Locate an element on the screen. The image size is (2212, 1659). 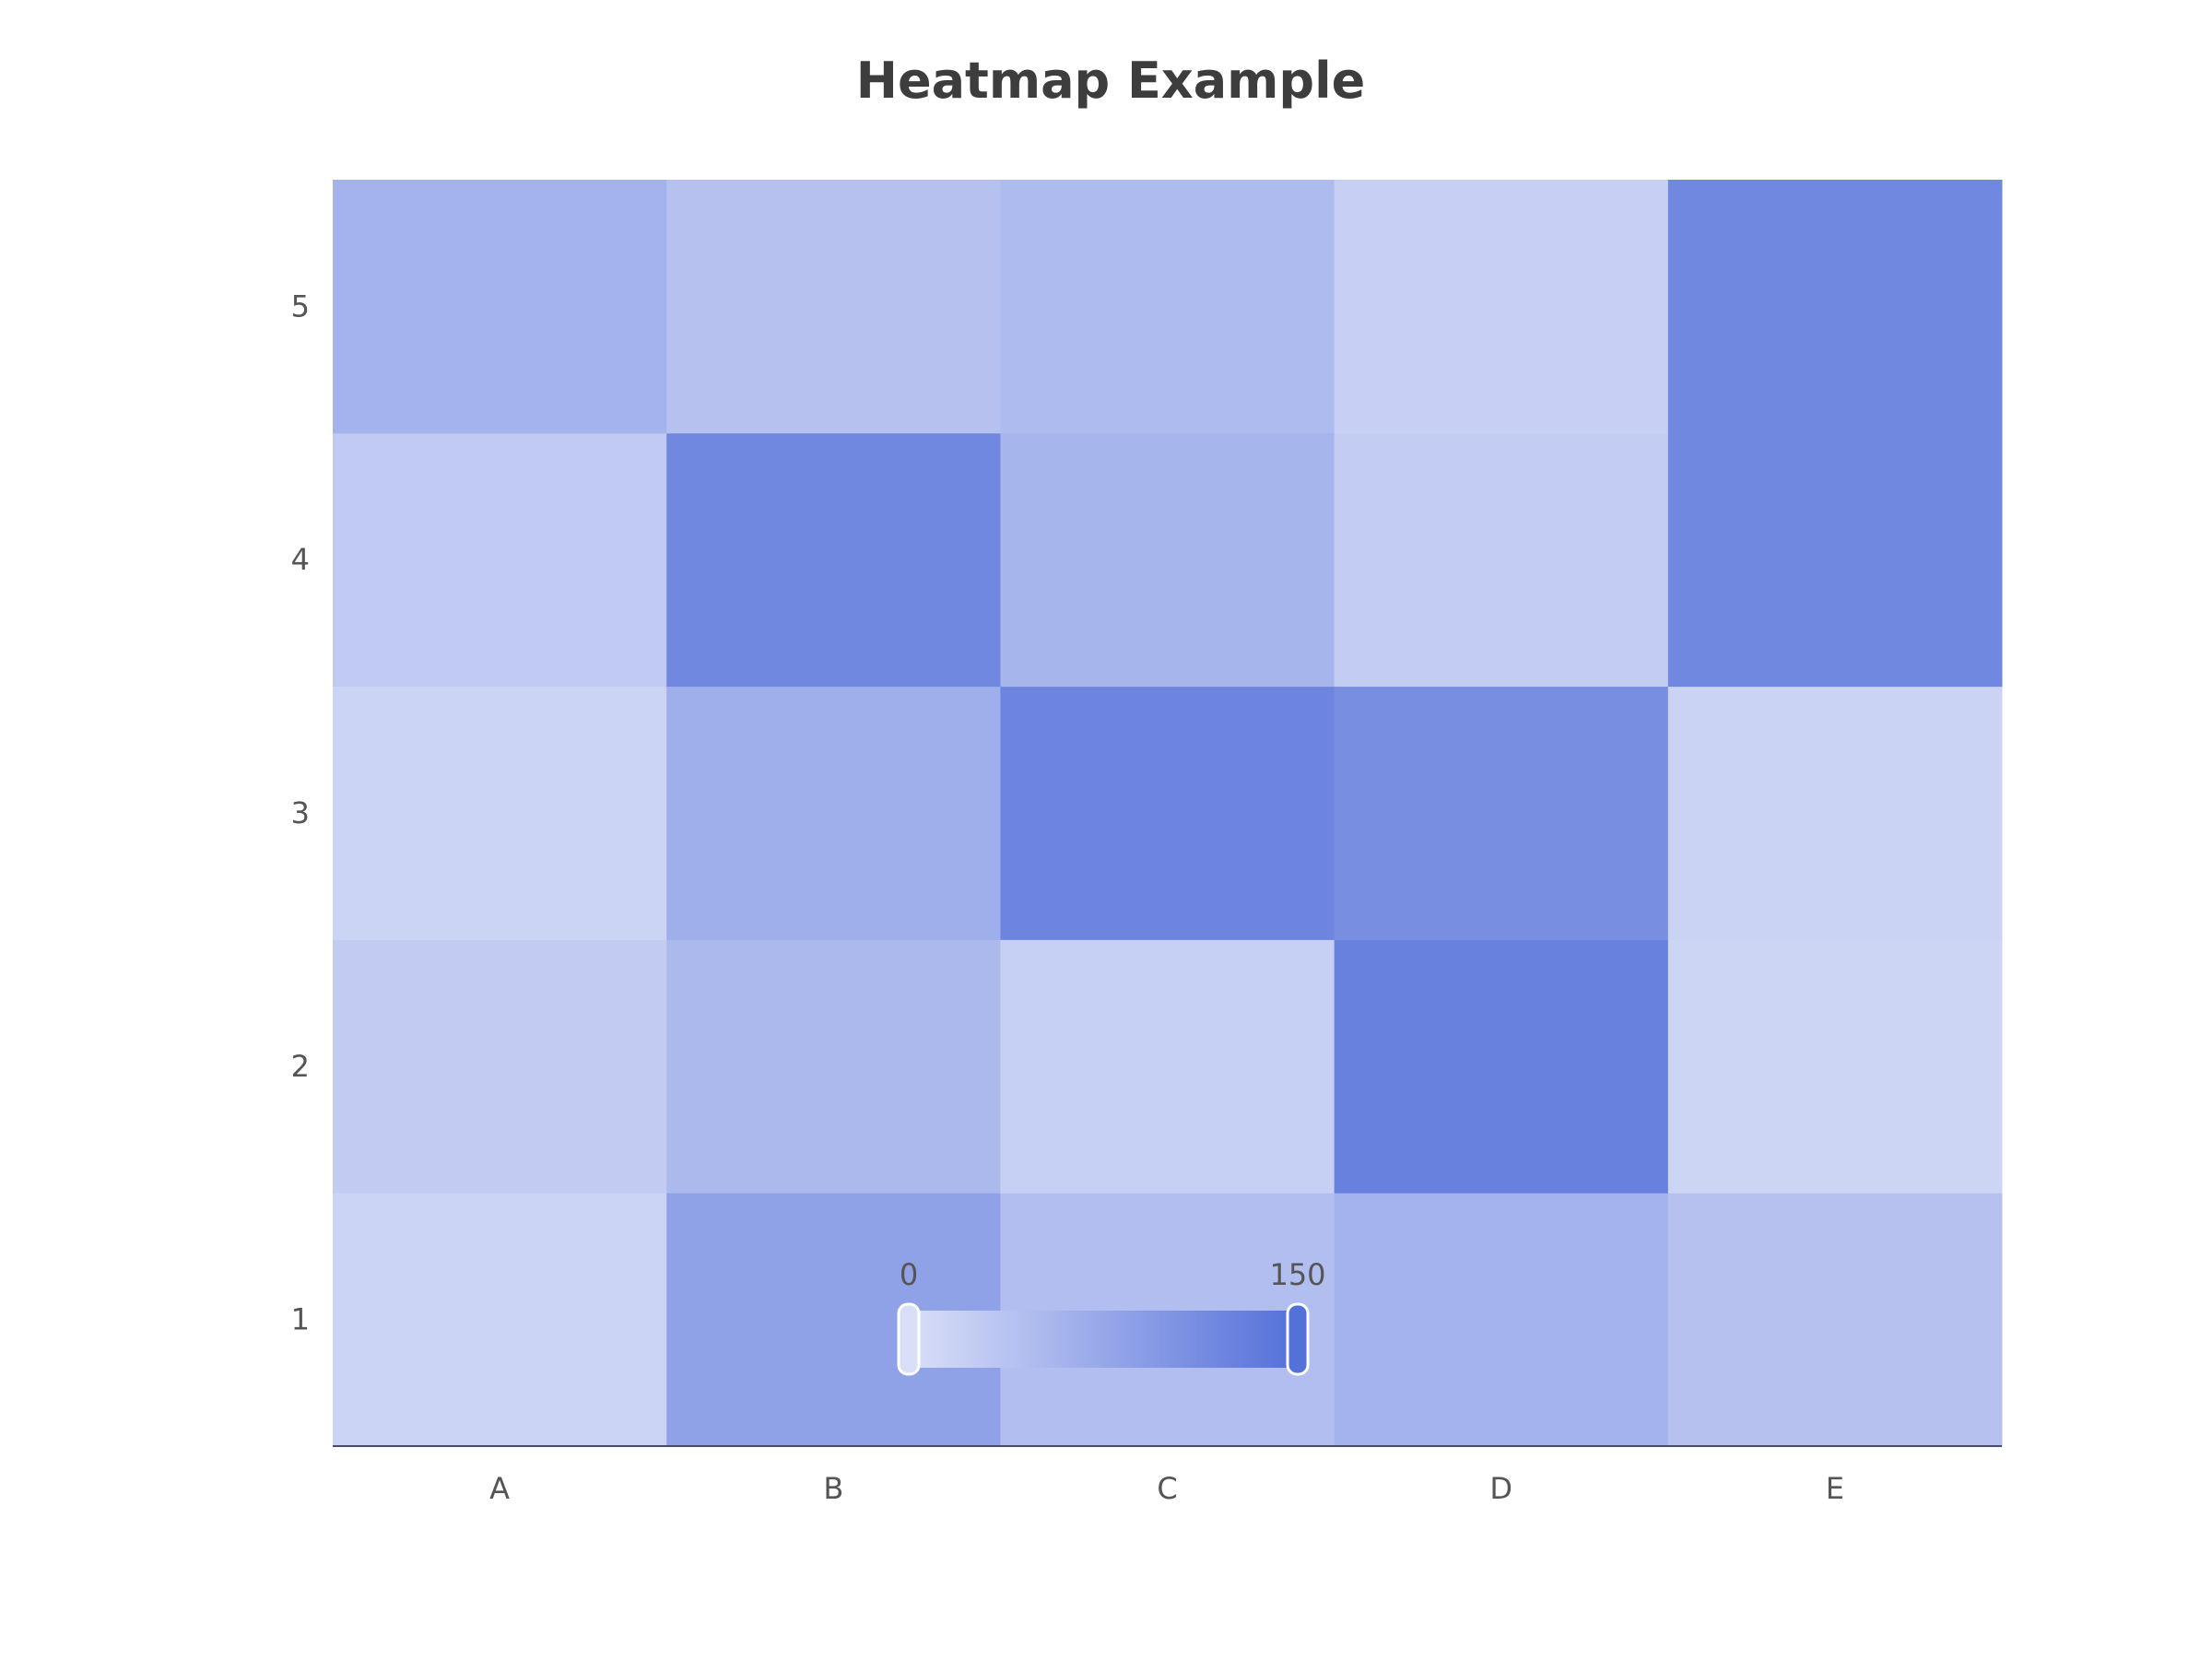
chart-title: Heatmap Example is located at coordinates (1110, 81).